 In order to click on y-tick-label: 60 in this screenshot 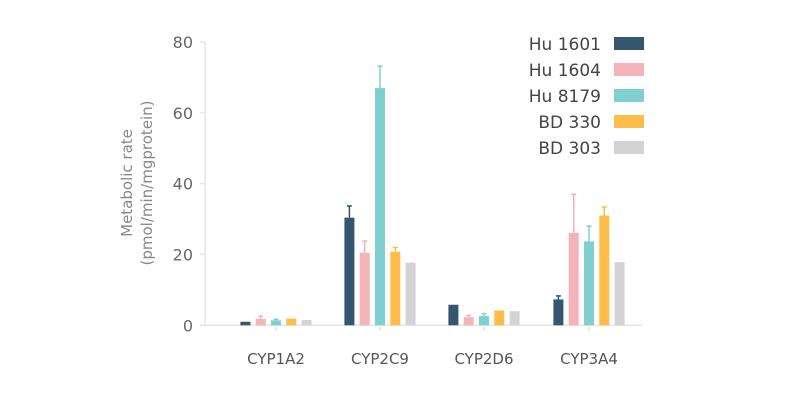, I will do `click(183, 113)`.